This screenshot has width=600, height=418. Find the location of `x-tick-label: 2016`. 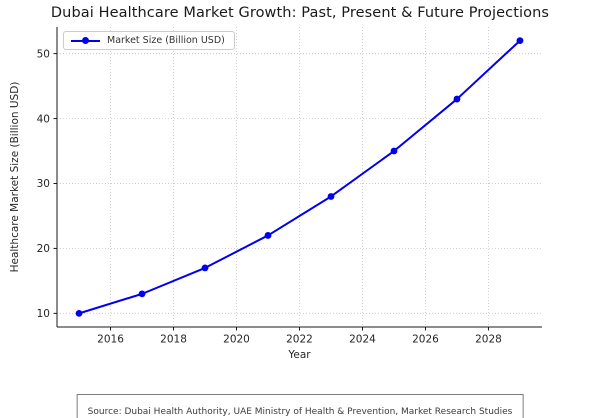

x-tick-label: 2016 is located at coordinates (110, 340).